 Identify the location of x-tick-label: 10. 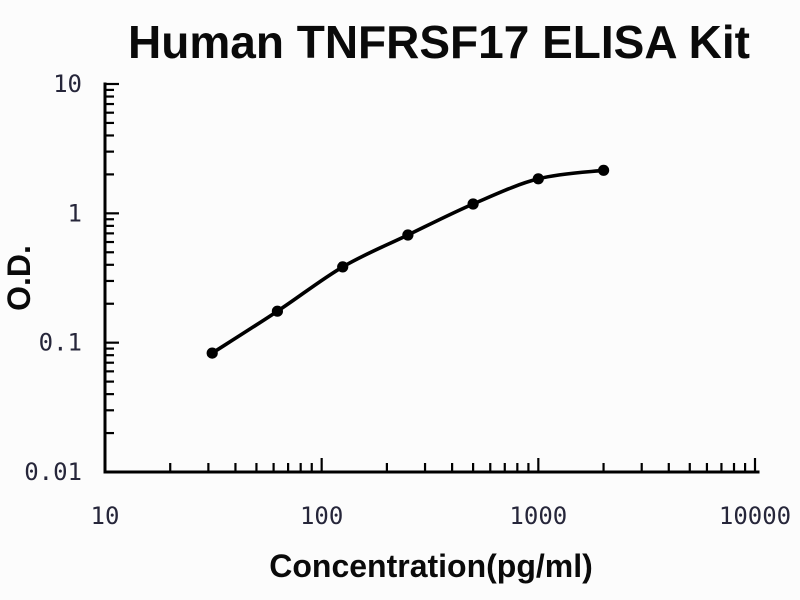
(105, 516).